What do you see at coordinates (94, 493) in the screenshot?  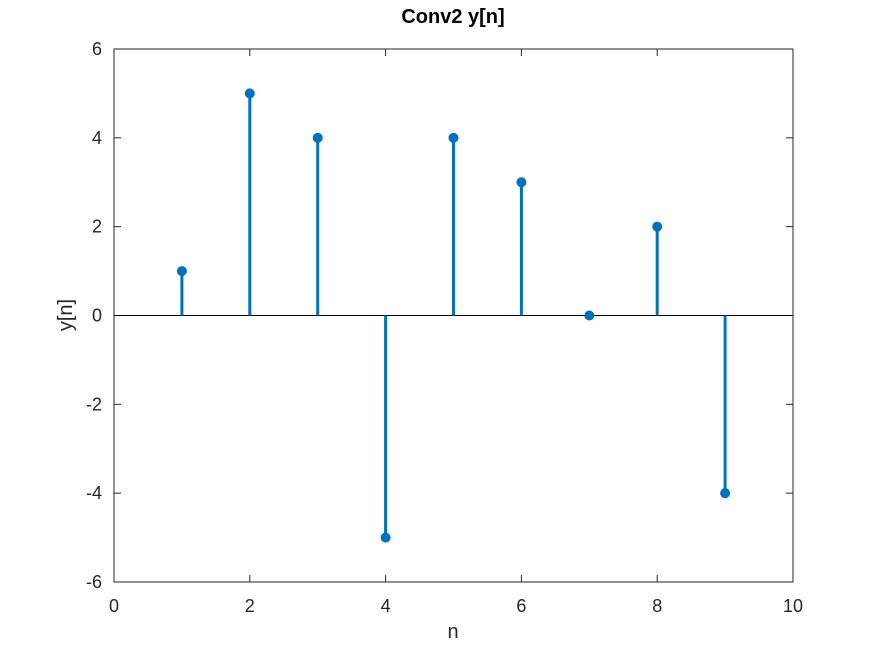 I see `y-tick-label: -4` at bounding box center [94, 493].